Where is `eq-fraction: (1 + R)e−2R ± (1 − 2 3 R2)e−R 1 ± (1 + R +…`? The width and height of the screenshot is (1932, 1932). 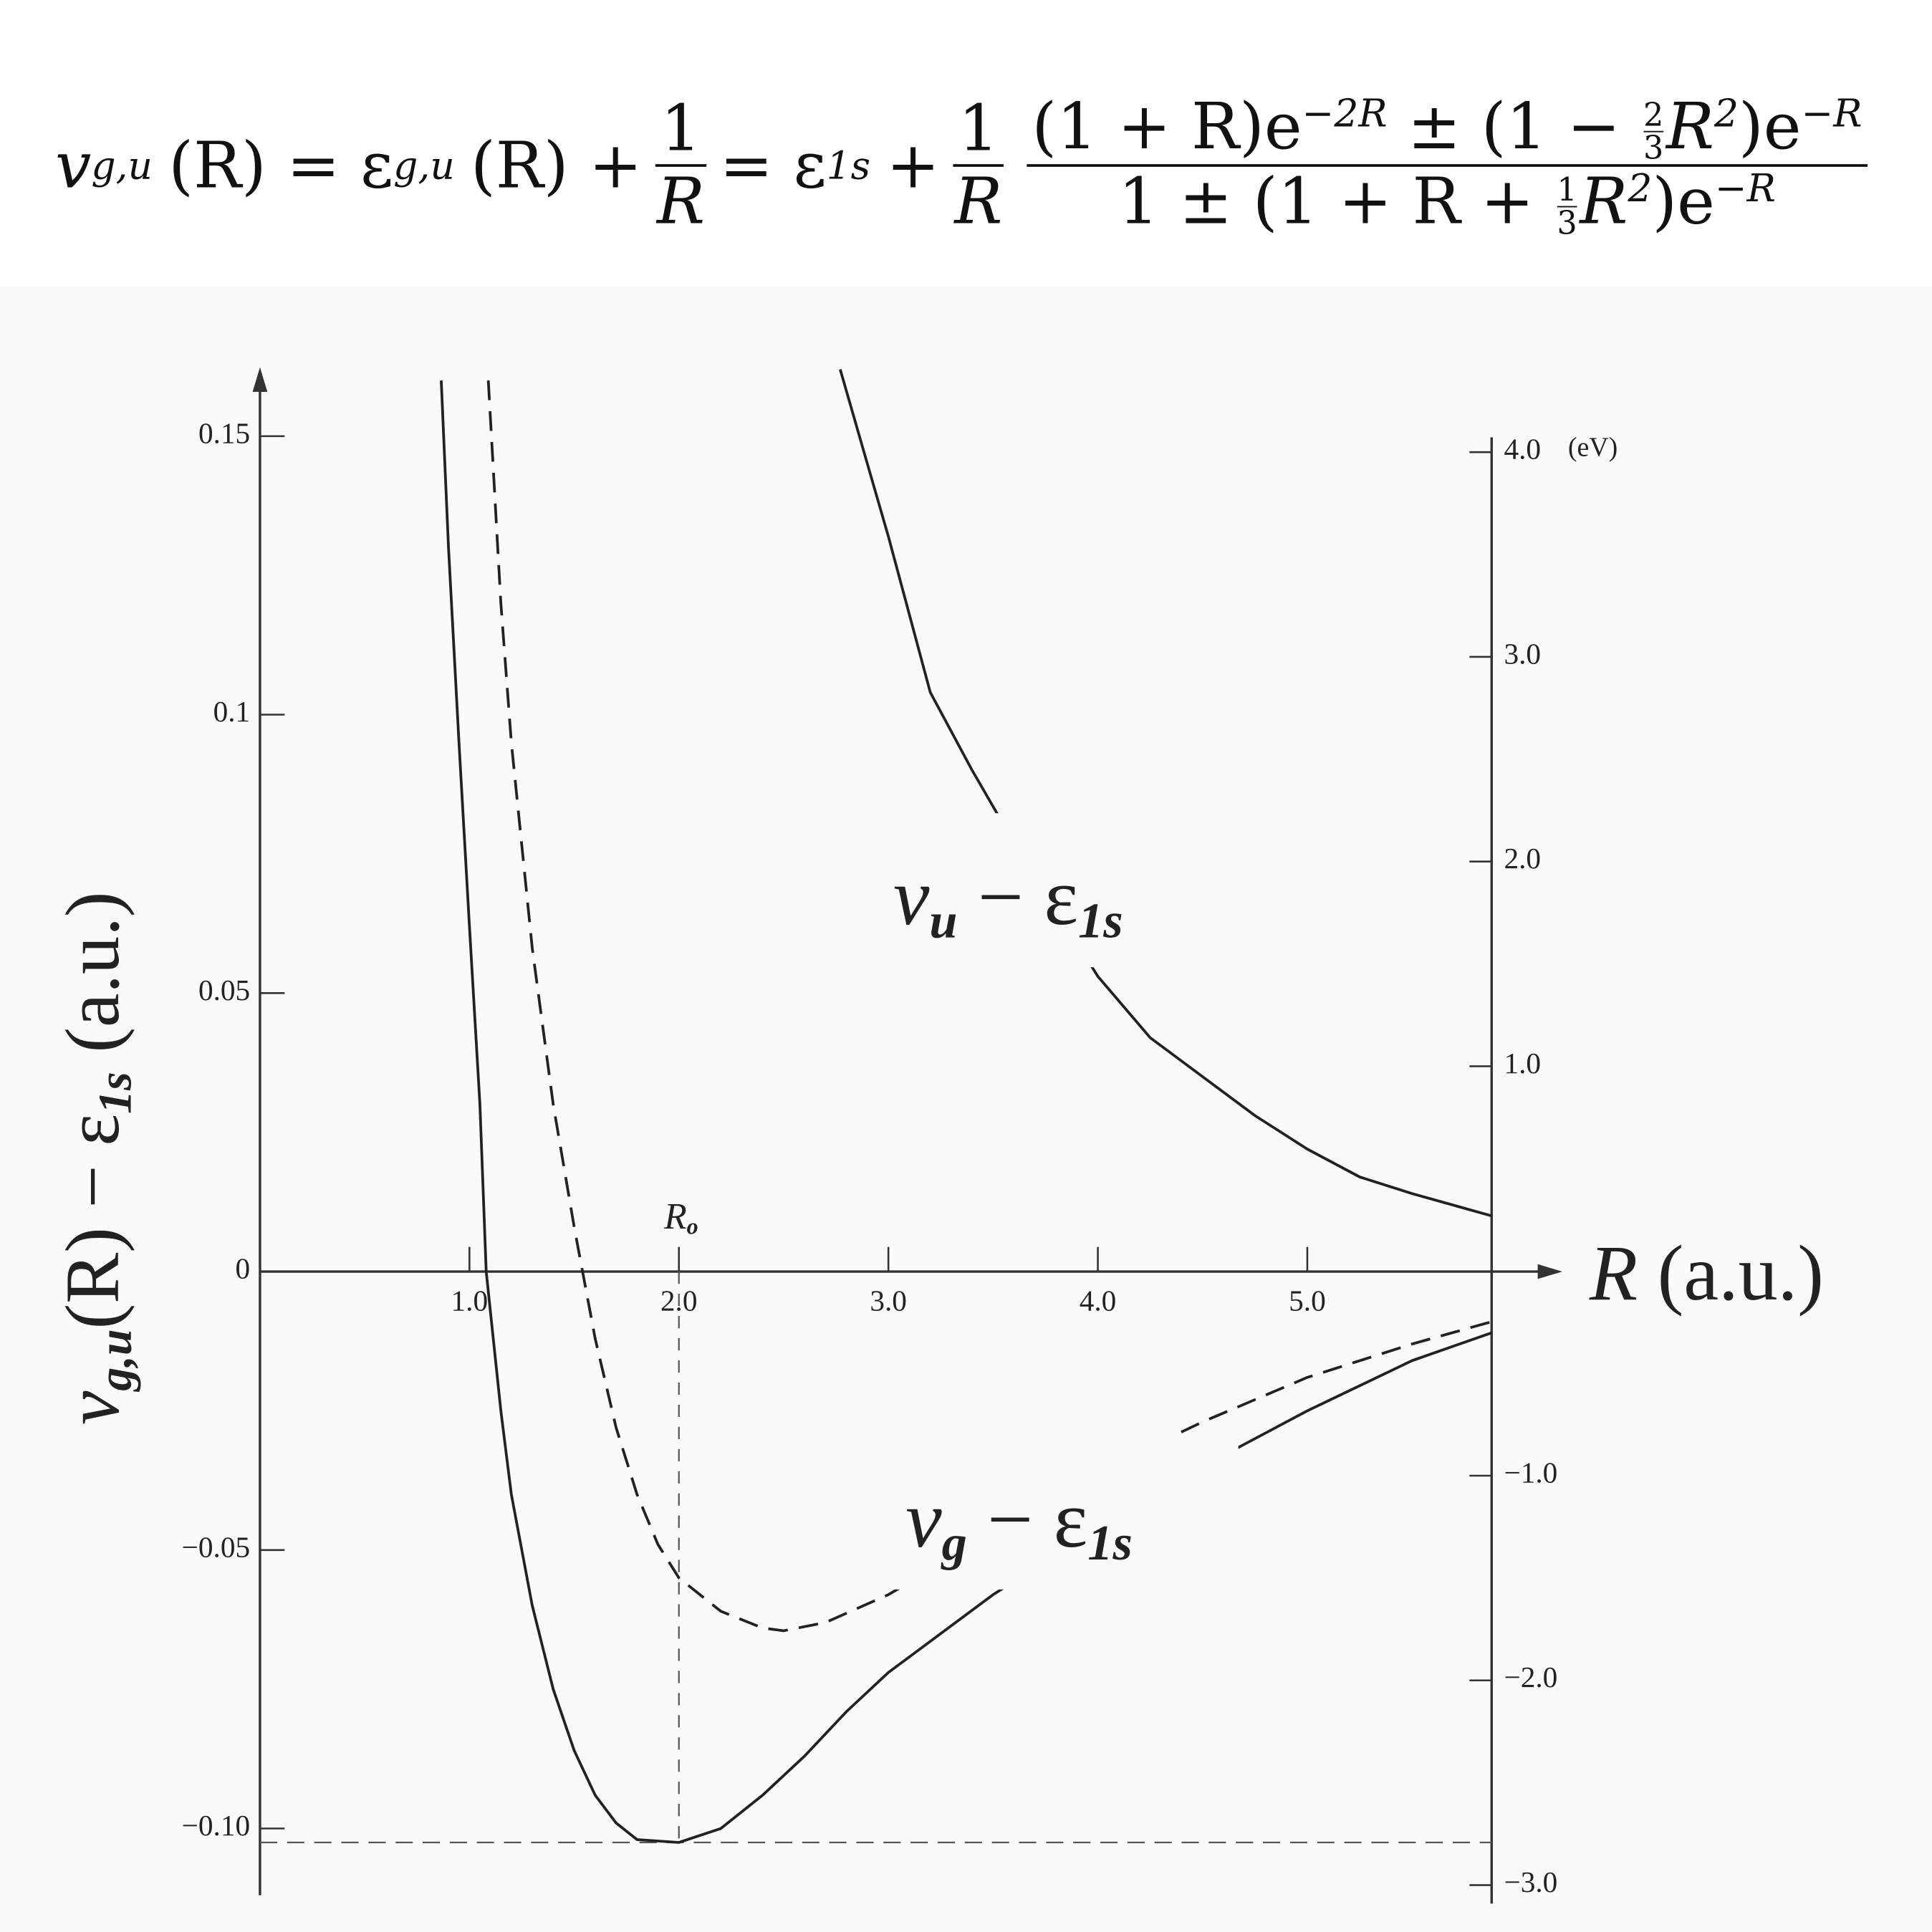 eq-fraction: (1 + R)e−2R ± (1 − 2 3 R2)e−R 1 ± (1 + R +… is located at coordinates (1448, 164).